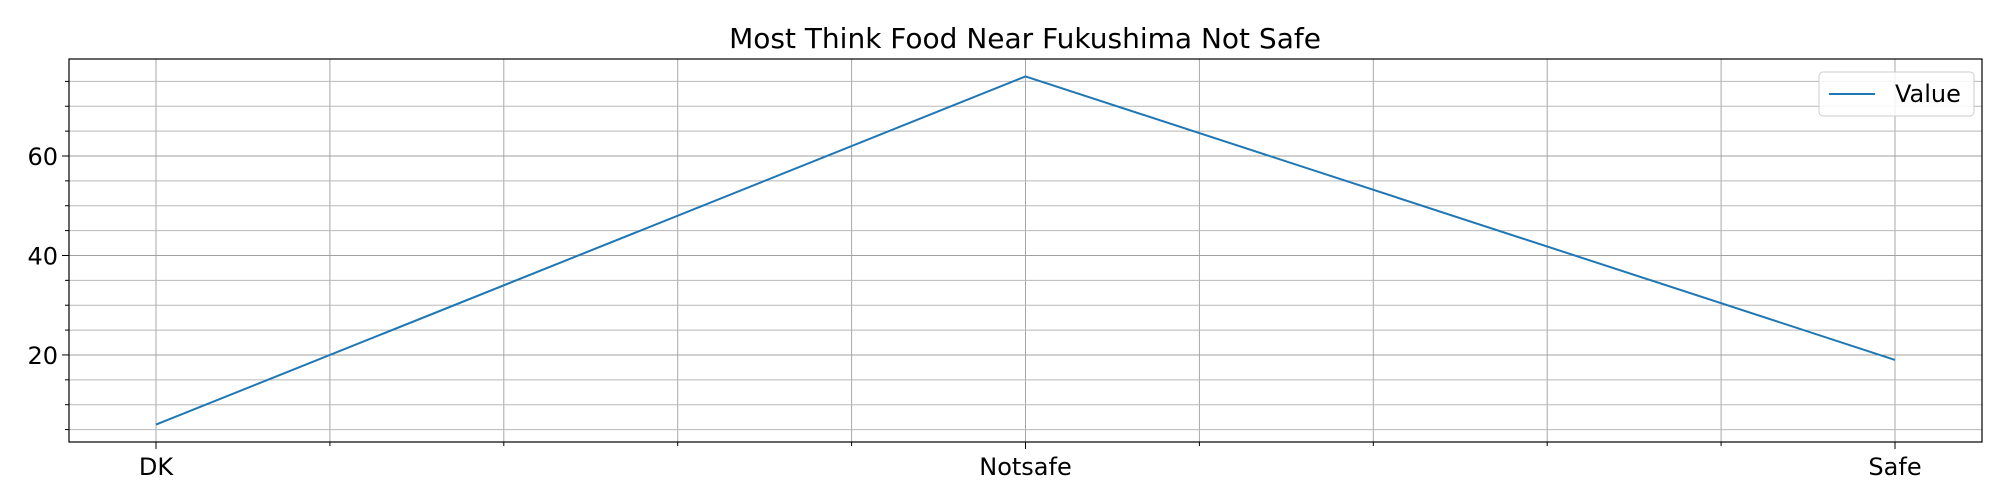 Image resolution: width=2000 pixels, height=504 pixels. I want to click on legend-label: Value, so click(1928, 94).